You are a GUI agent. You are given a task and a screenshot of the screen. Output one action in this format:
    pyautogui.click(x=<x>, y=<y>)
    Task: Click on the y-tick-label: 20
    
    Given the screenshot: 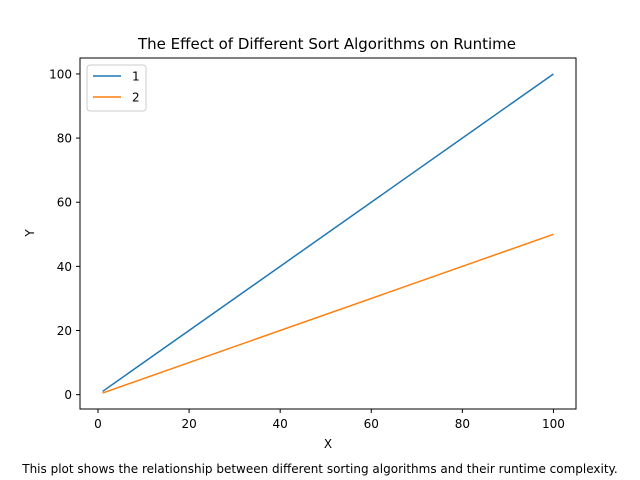 What is the action you would take?
    pyautogui.click(x=64, y=331)
    